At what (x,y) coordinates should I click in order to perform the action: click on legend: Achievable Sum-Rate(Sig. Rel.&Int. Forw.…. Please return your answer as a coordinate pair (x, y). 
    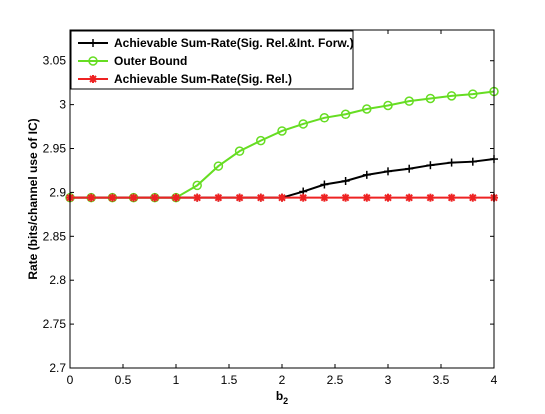
    Looking at the image, I should click on (212, 60).